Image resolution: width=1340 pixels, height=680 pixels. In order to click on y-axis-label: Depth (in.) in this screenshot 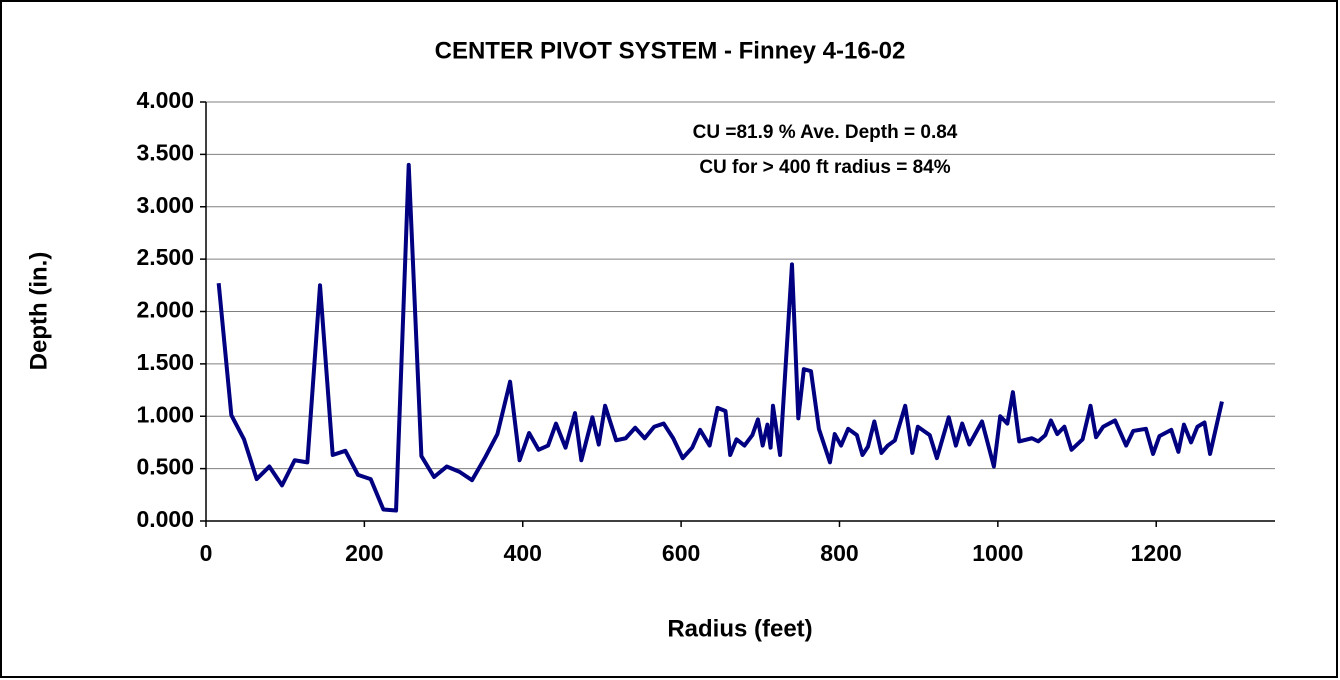, I will do `click(38, 311)`.